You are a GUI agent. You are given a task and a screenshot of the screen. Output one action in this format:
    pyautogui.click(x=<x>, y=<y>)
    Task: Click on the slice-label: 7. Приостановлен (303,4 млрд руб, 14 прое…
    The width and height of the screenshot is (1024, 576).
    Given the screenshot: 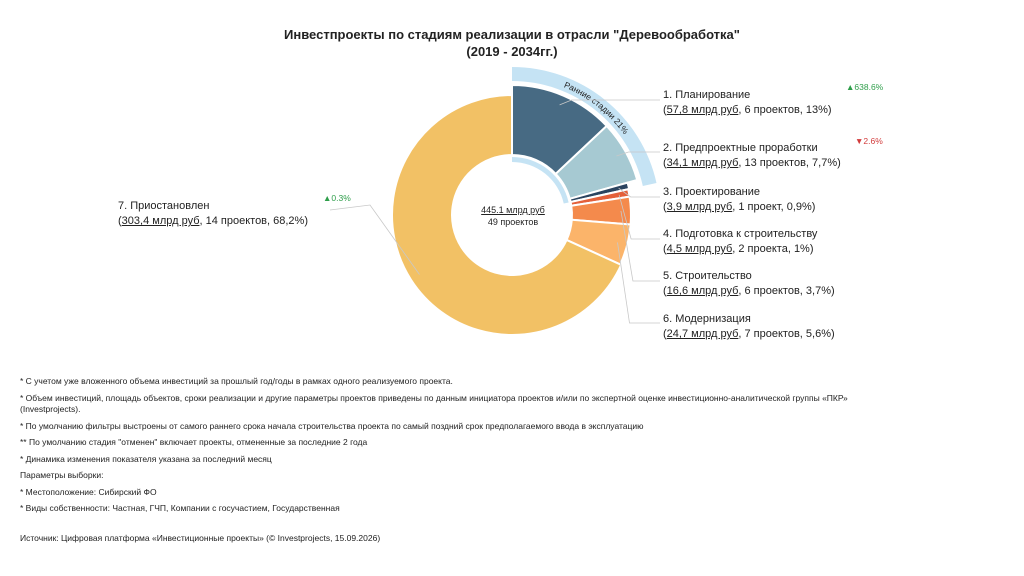 What is the action you would take?
    pyautogui.click(x=213, y=214)
    